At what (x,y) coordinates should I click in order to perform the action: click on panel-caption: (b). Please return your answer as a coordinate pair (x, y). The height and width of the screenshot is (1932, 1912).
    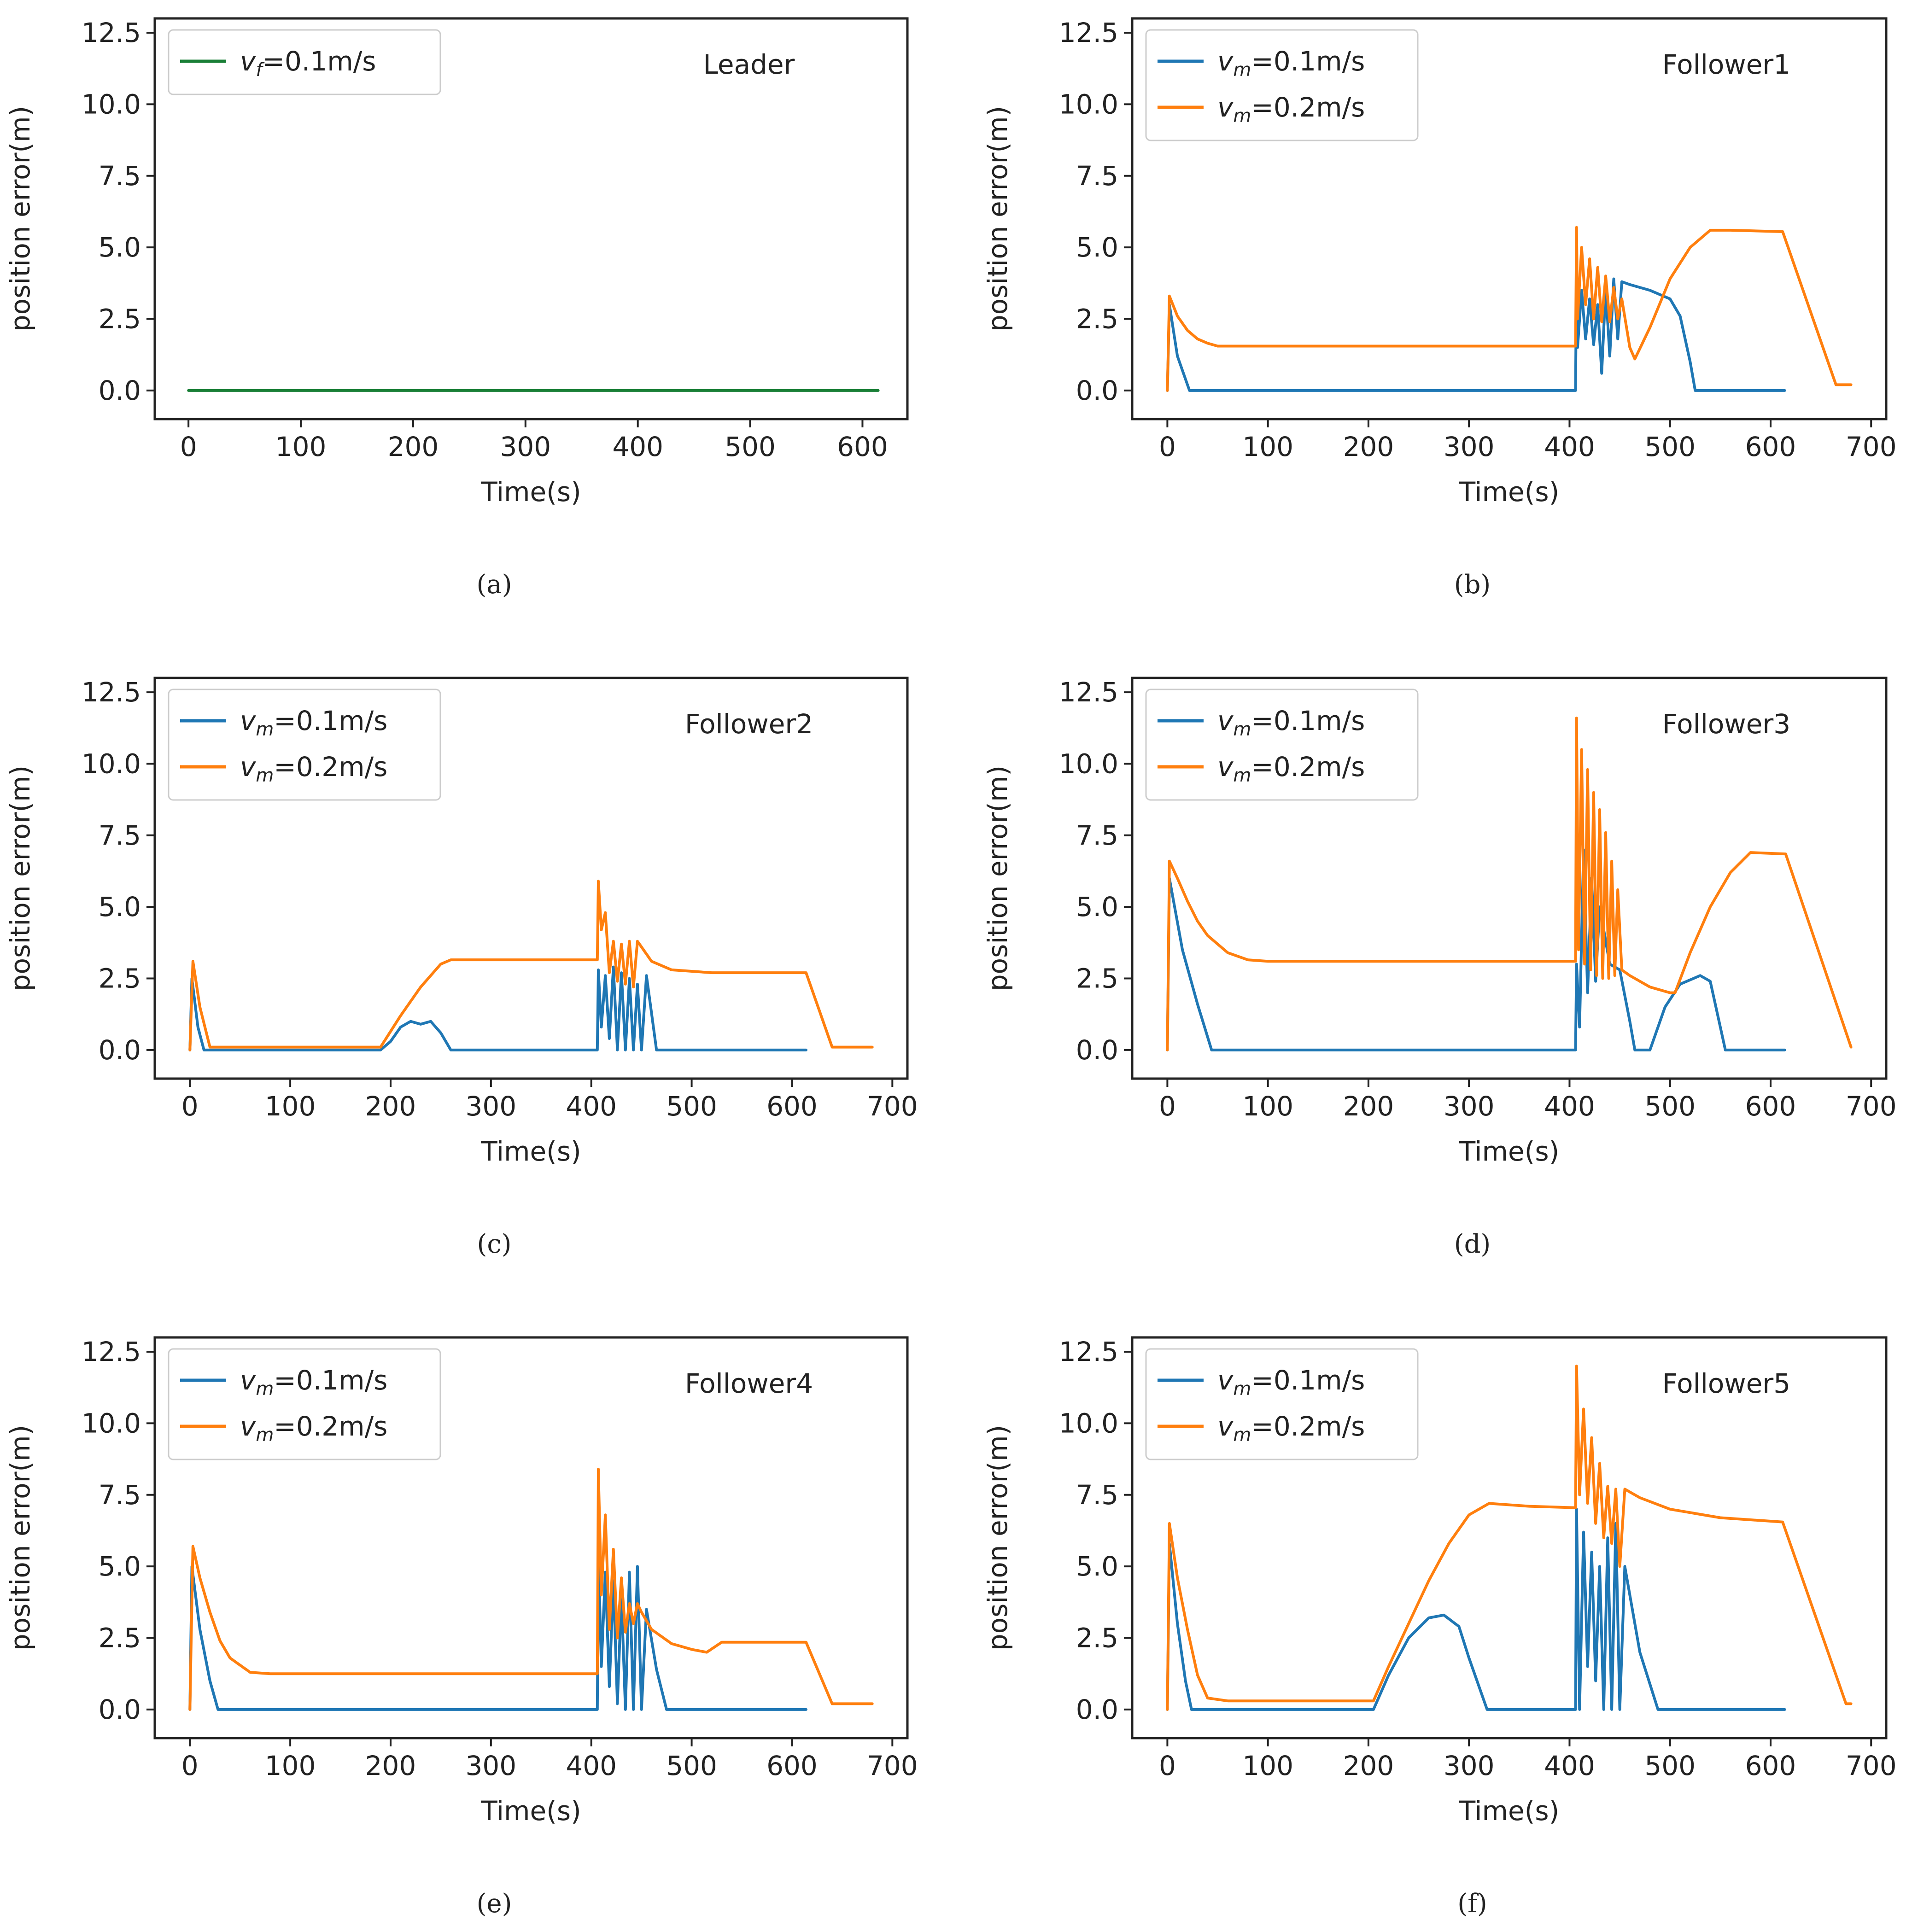
    Looking at the image, I should click on (1472, 585).